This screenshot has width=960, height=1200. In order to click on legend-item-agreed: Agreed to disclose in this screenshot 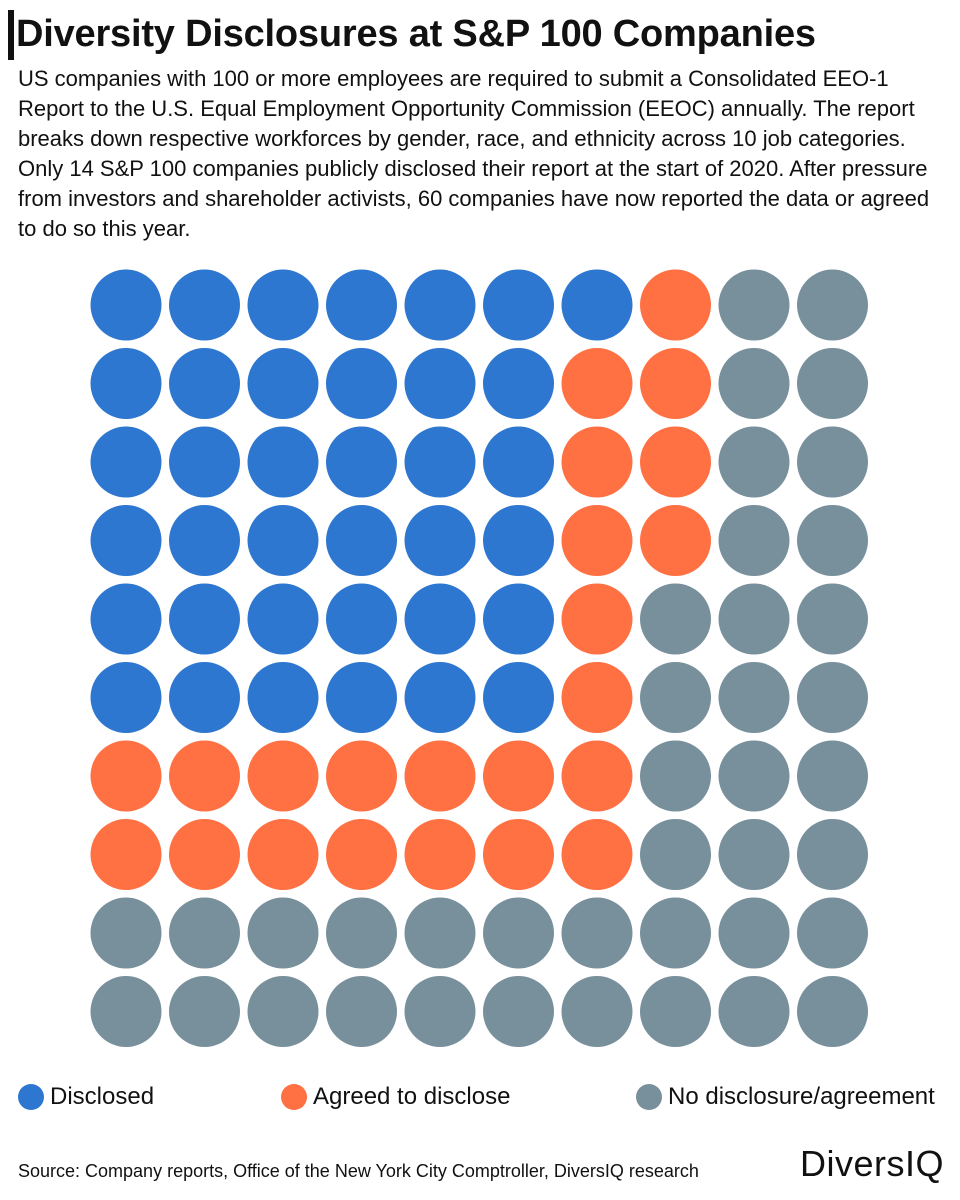, I will do `click(395, 1097)`.